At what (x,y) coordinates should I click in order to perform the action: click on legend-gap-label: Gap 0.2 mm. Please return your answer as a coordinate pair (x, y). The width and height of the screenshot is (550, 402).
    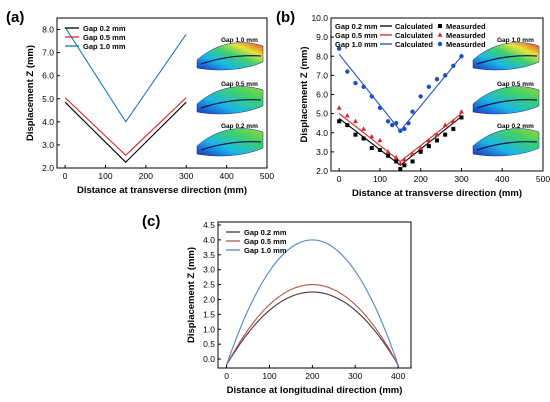
    Looking at the image, I should click on (356, 26).